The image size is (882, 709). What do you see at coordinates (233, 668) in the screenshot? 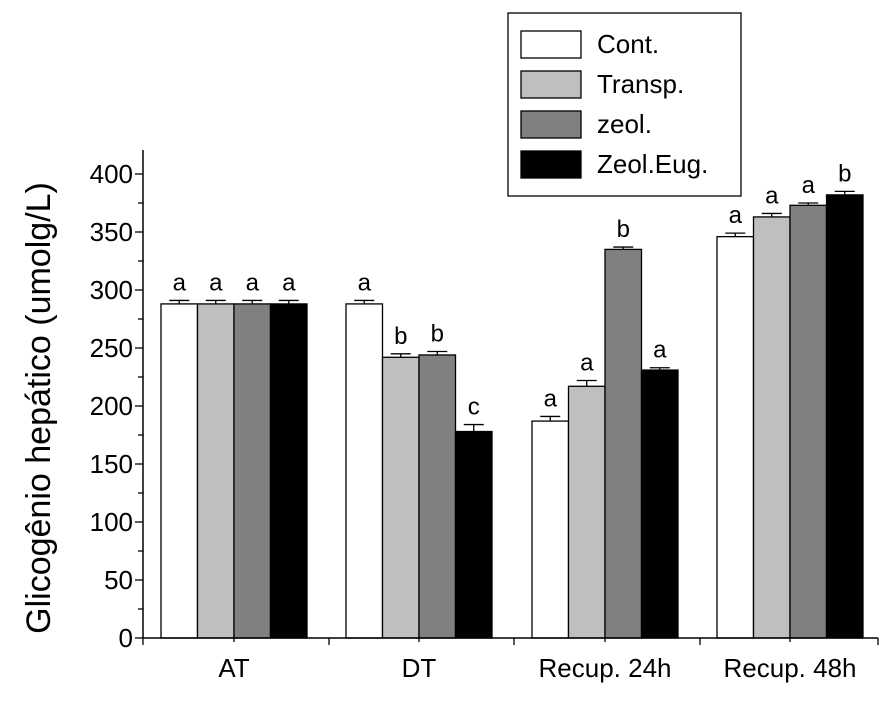
I see `x-tick-label-0: AT` at bounding box center [233, 668].